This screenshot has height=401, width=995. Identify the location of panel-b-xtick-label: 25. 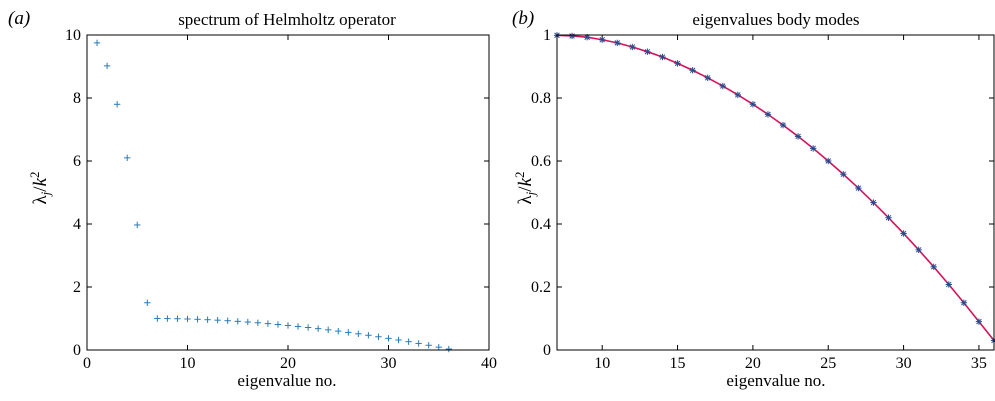
(828, 363).